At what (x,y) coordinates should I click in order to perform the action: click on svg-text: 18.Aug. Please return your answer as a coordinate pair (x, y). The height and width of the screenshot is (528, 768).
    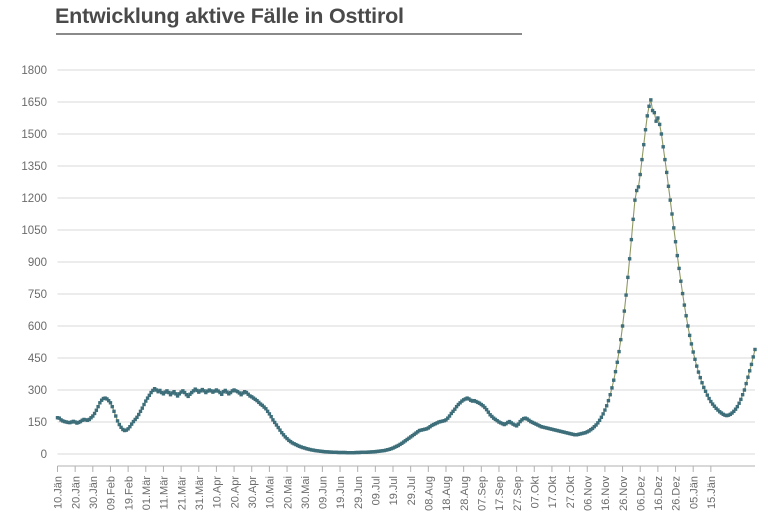
    Looking at the image, I should click on (447, 493).